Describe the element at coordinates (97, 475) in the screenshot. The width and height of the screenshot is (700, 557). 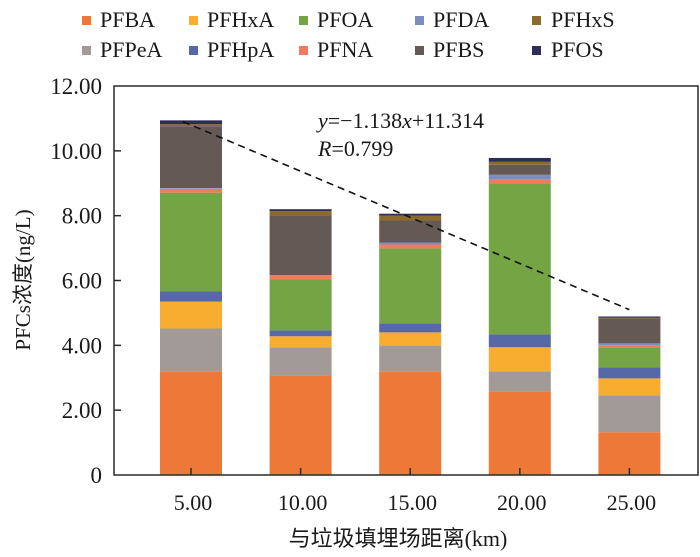
I see `y-tick-label: 0` at that location.